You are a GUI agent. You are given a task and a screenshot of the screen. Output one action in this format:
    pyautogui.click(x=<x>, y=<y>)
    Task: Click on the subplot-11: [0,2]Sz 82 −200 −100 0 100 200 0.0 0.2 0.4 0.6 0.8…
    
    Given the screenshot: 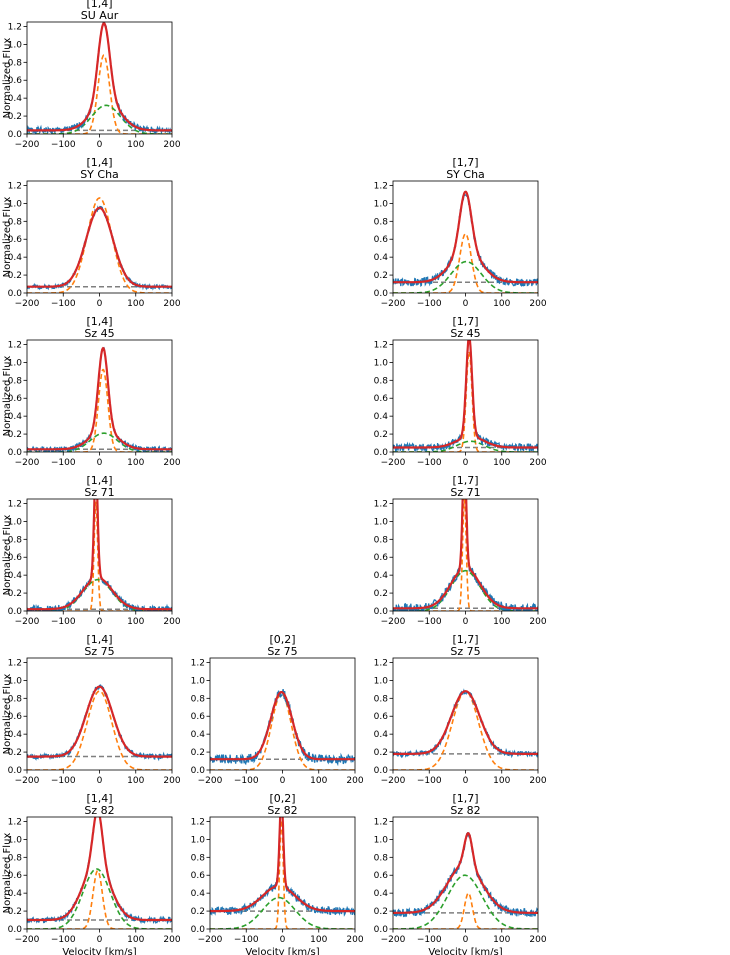 What is the action you would take?
    pyautogui.click(x=277, y=873)
    